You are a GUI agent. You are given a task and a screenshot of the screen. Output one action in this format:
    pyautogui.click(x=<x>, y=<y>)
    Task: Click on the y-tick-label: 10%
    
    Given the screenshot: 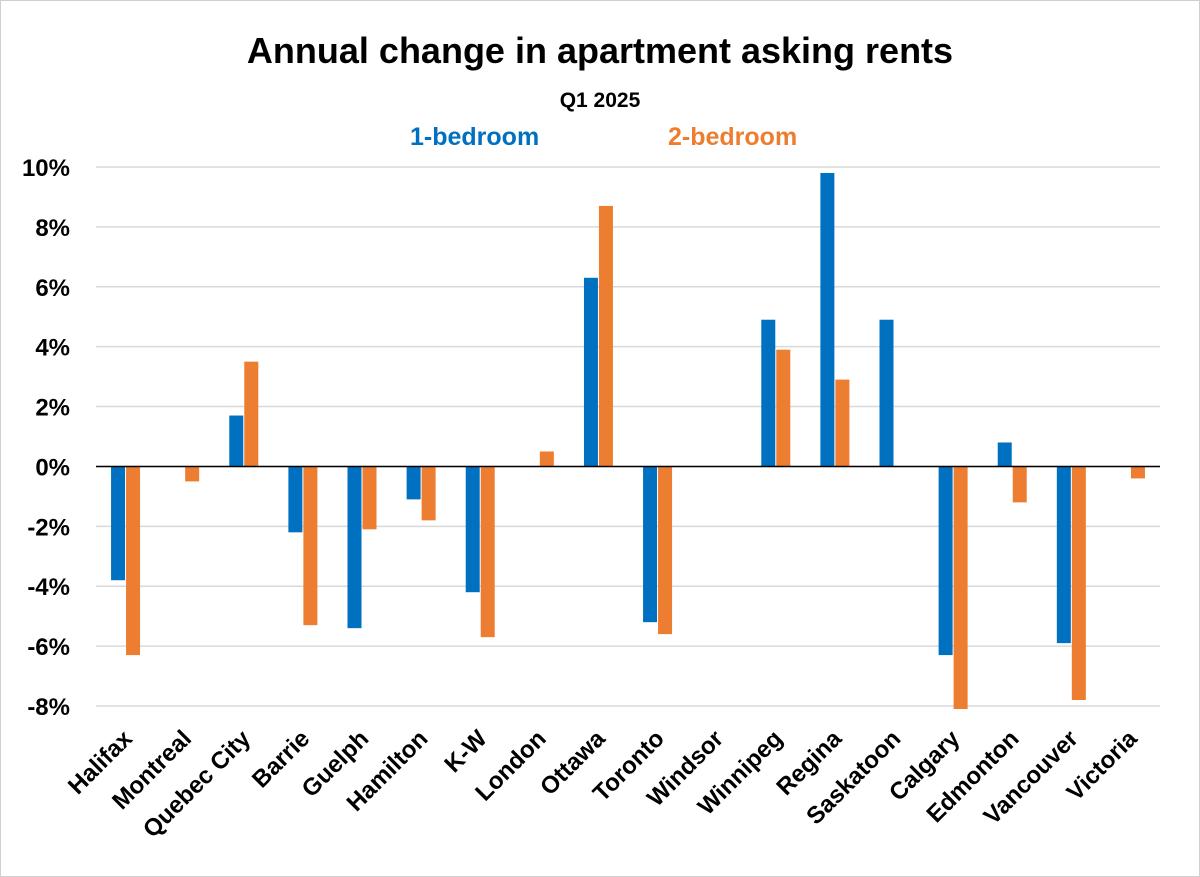 What is the action you would take?
    pyautogui.click(x=46, y=168)
    